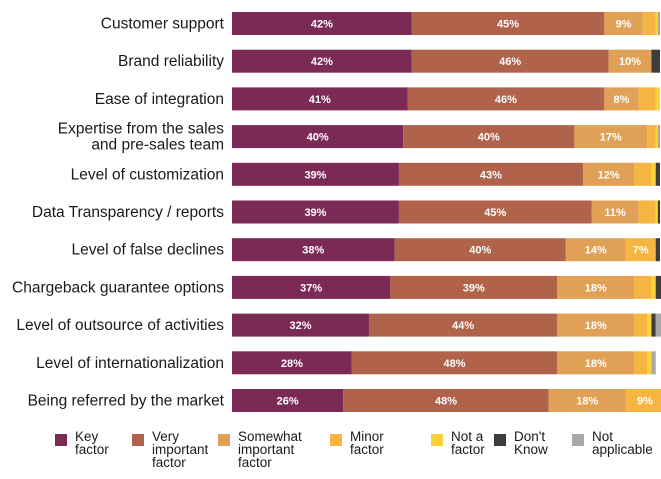  What do you see at coordinates (458, 443) in the screenshot?
I see `legend-item: Not a factor` at bounding box center [458, 443].